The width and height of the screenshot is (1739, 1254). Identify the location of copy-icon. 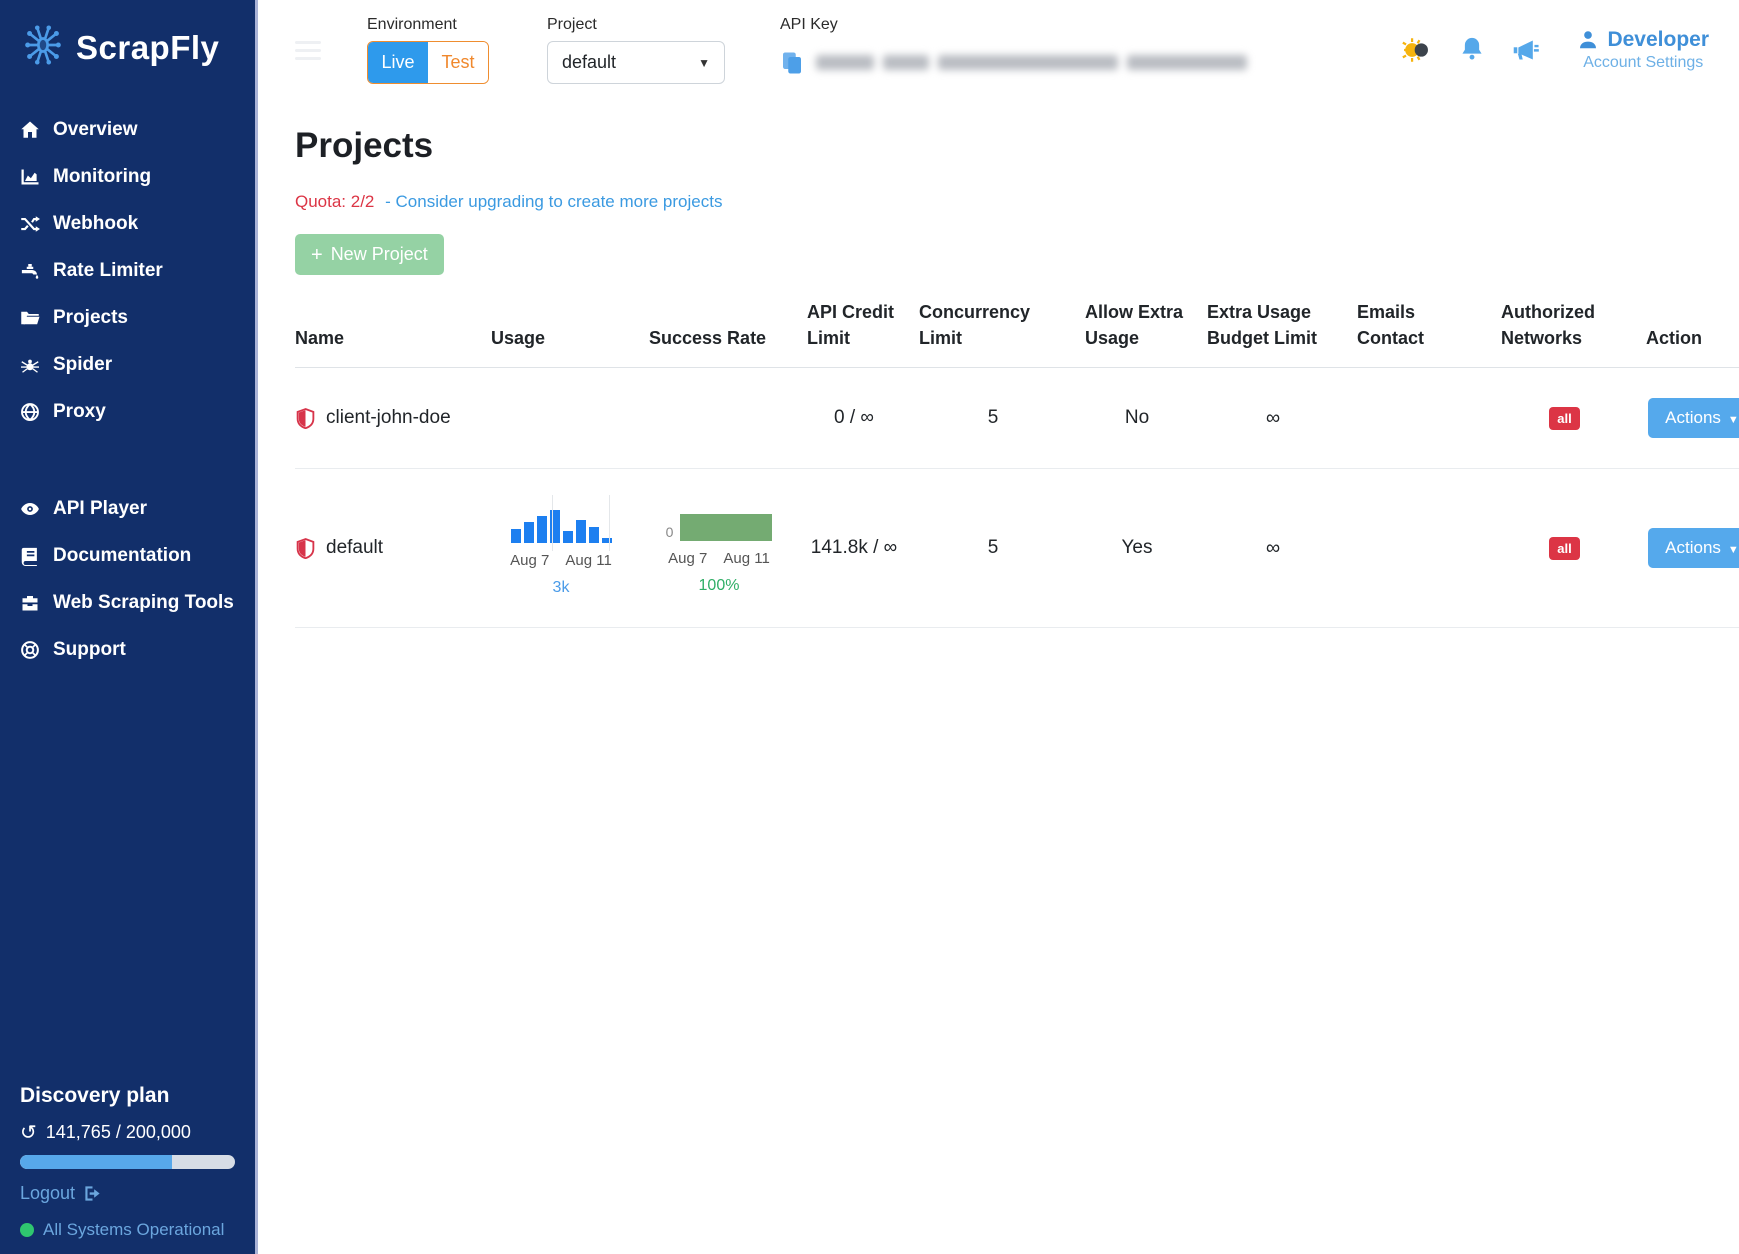
(792, 63).